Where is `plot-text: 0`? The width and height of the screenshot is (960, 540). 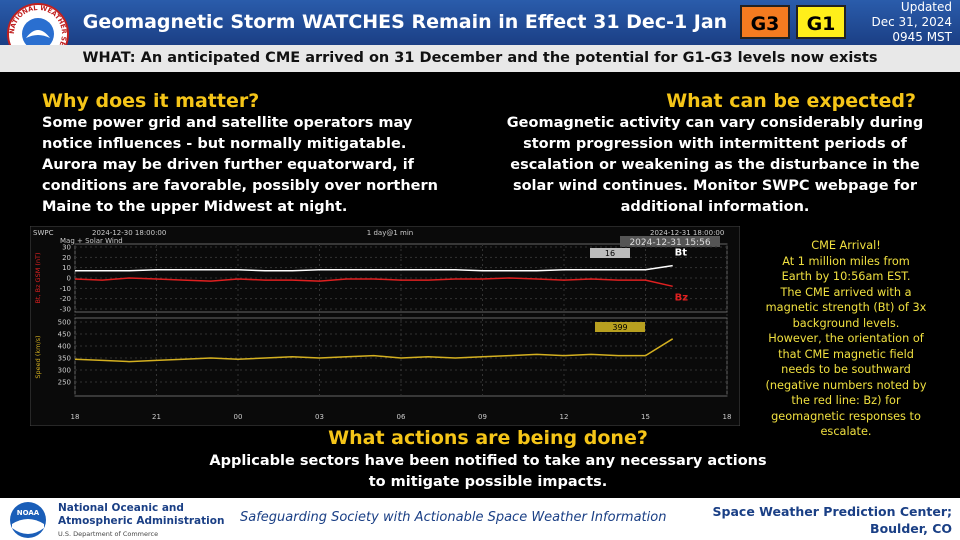
plot-text: 0 is located at coordinates (69, 279).